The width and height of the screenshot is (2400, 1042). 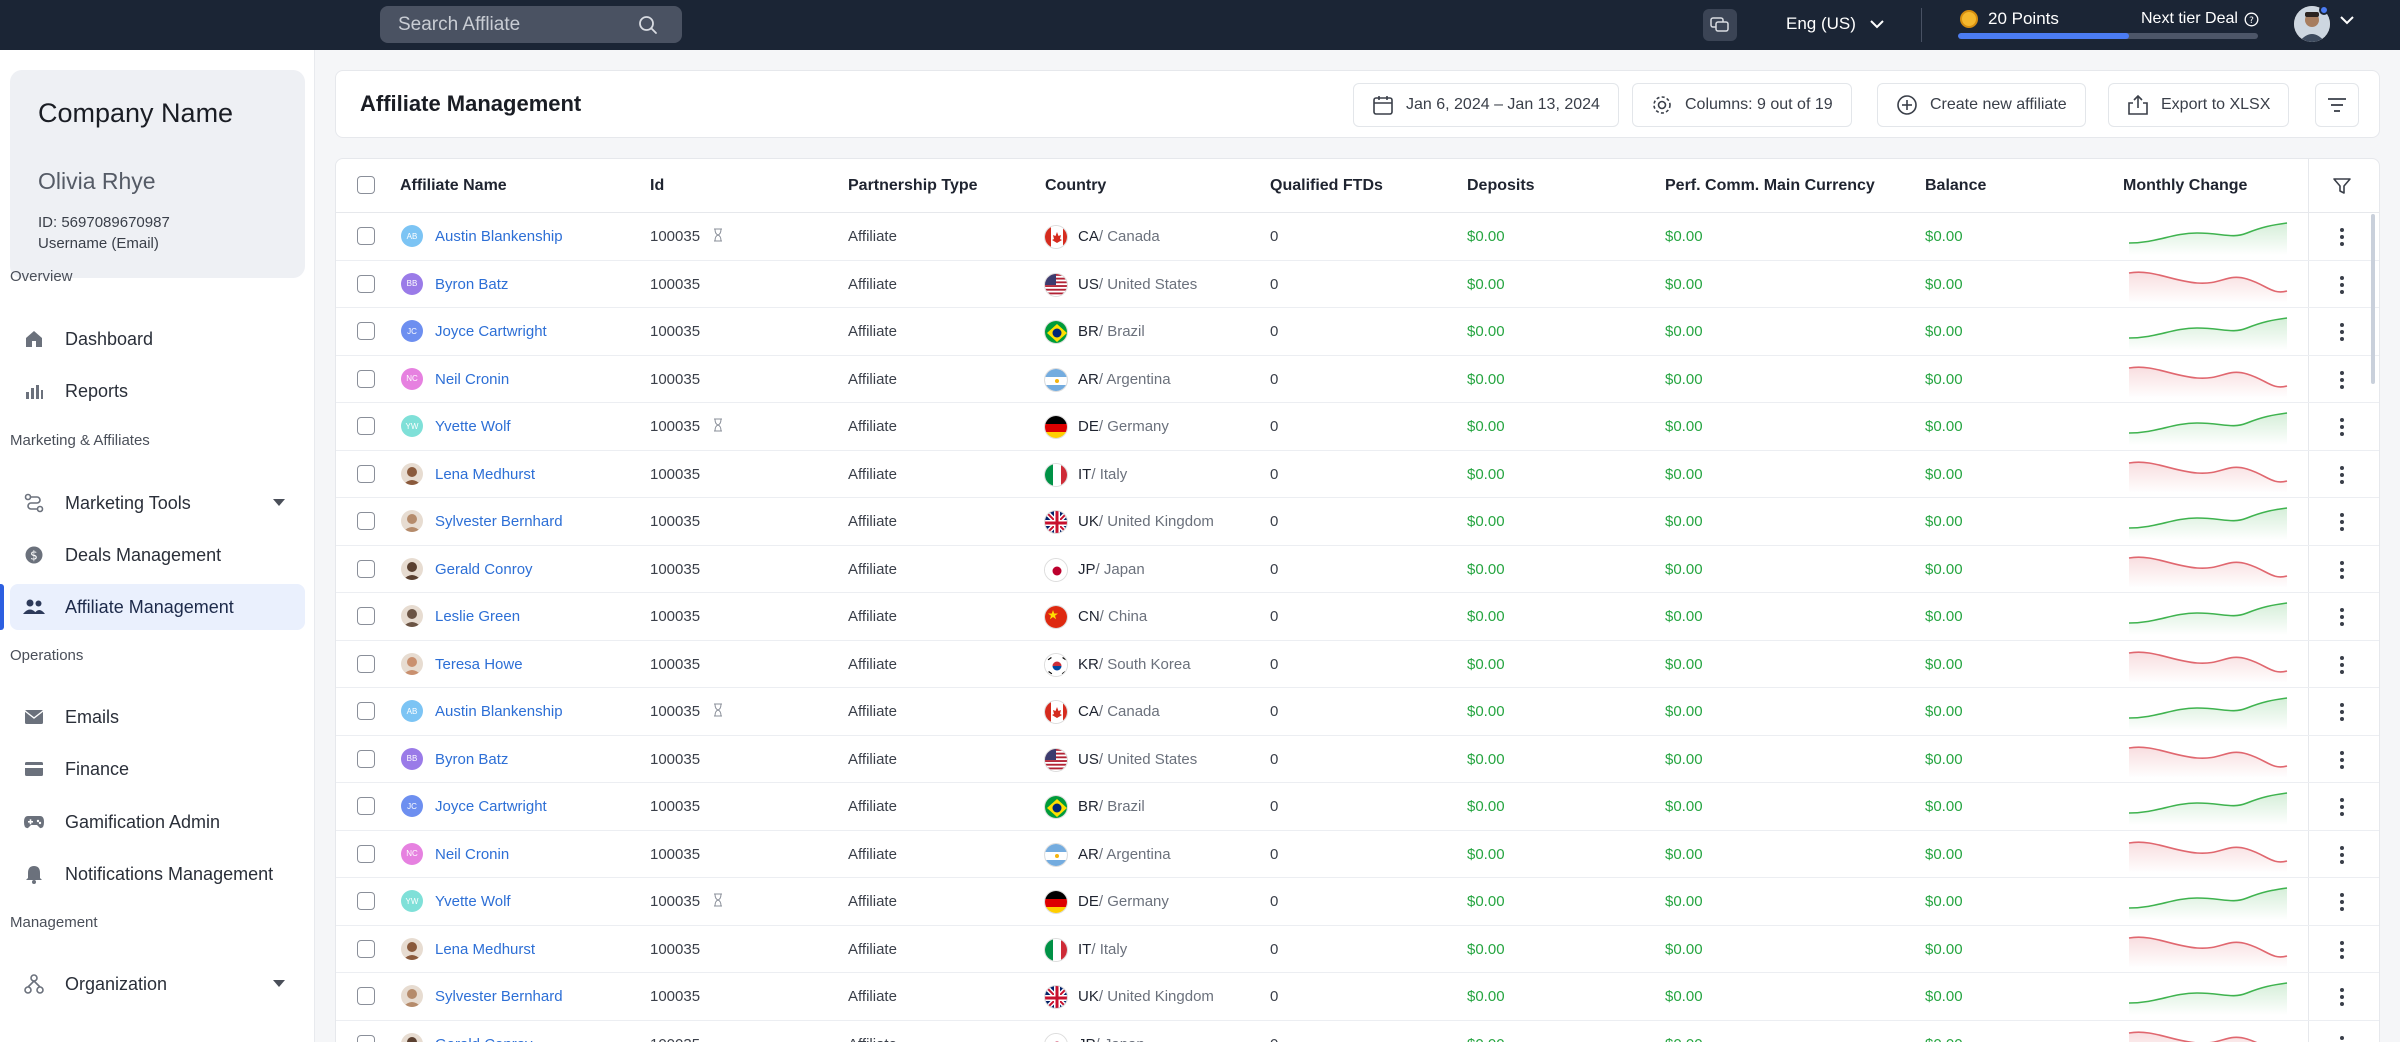 I want to click on select-all-checkbox, so click(x=366, y=185).